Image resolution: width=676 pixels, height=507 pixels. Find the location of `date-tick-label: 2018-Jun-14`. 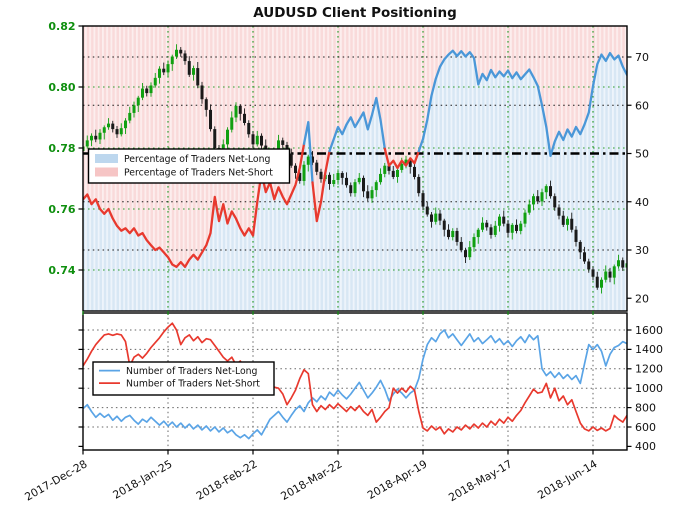

date-tick-label: 2018-Jun-14 is located at coordinates (567, 479).